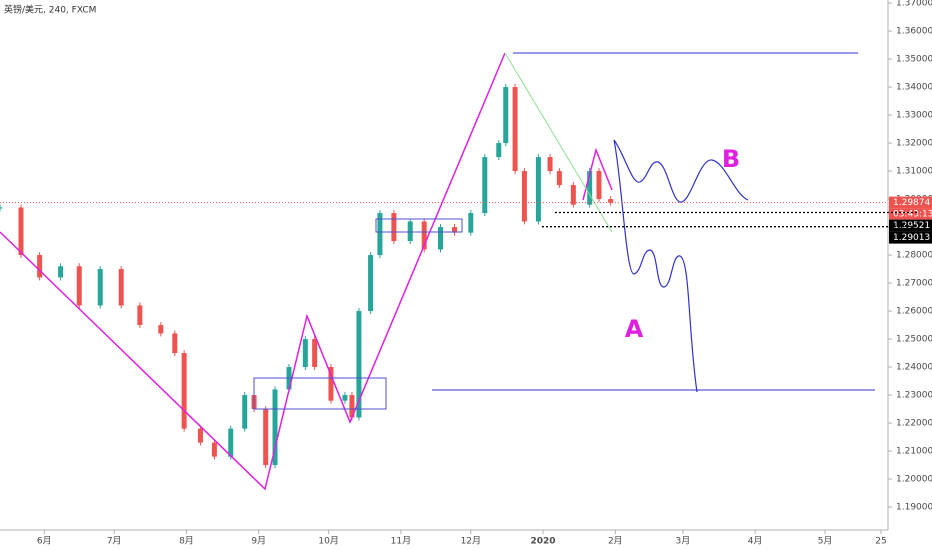  What do you see at coordinates (258, 541) in the screenshot?
I see `x-tick-label: 9月` at bounding box center [258, 541].